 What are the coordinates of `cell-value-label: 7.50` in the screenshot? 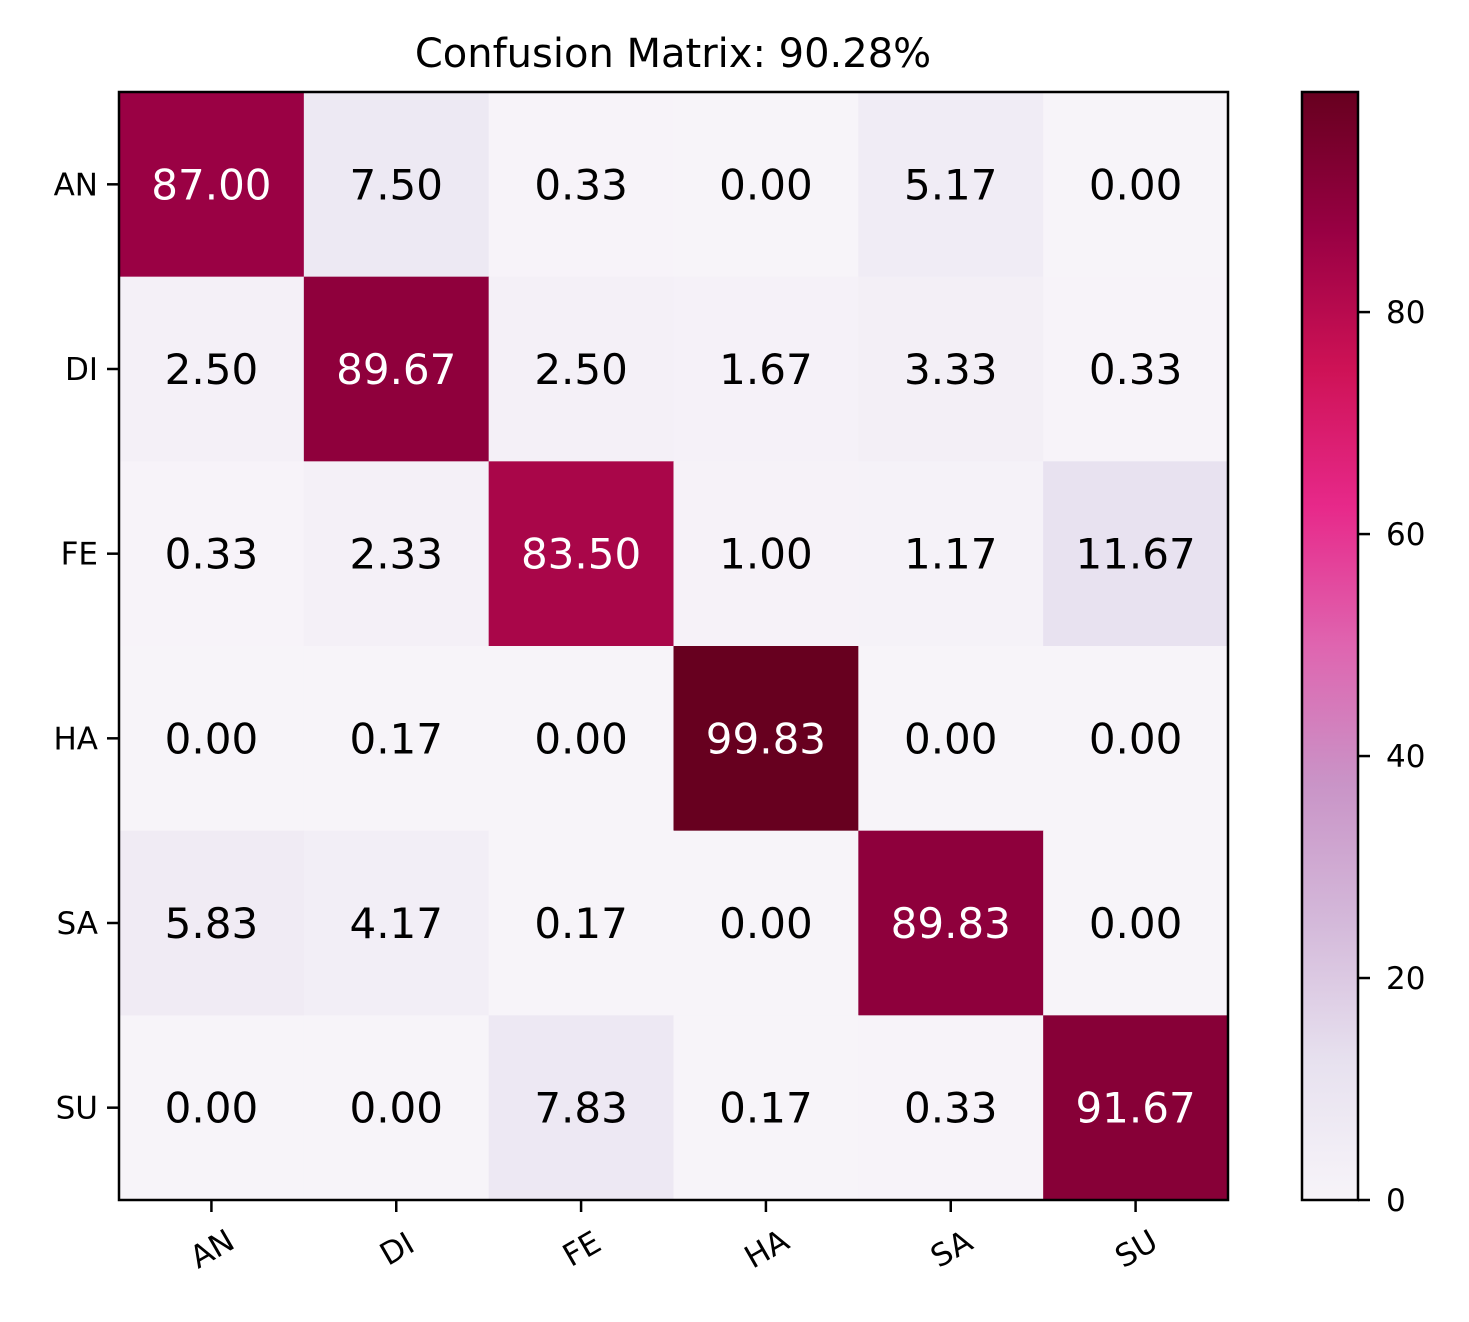 It's located at (396, 184).